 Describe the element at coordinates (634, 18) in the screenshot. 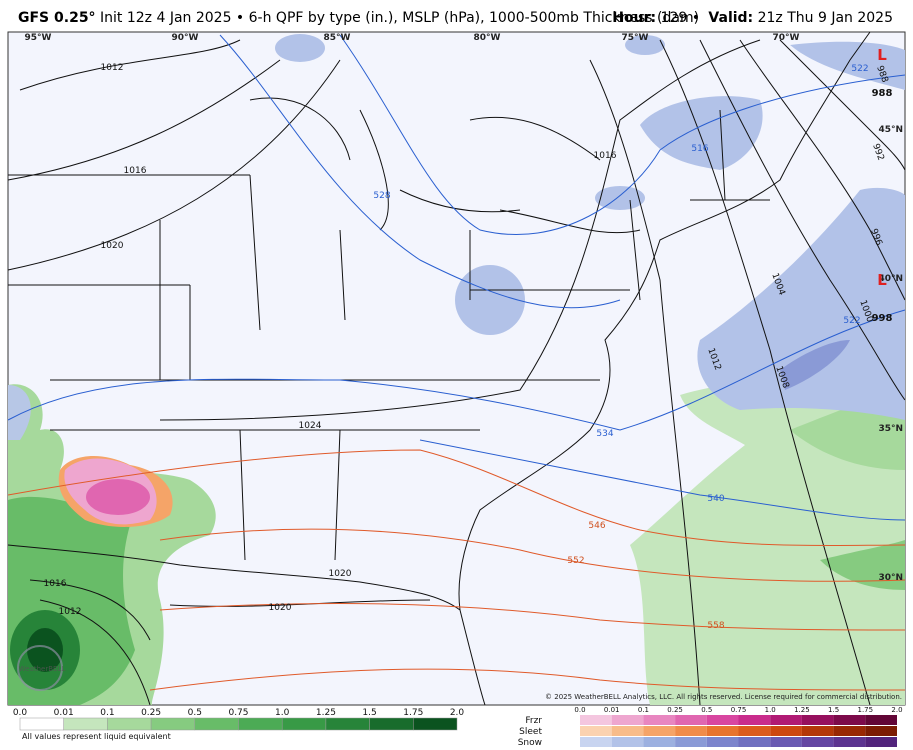

I see `hour-label: Hour:` at that location.